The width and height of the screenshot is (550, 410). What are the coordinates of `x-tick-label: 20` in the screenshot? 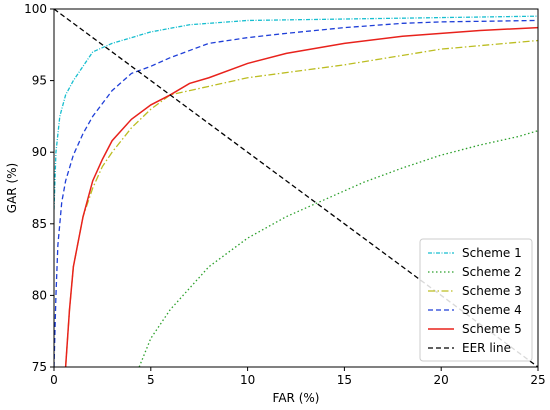 It's located at (441, 380).